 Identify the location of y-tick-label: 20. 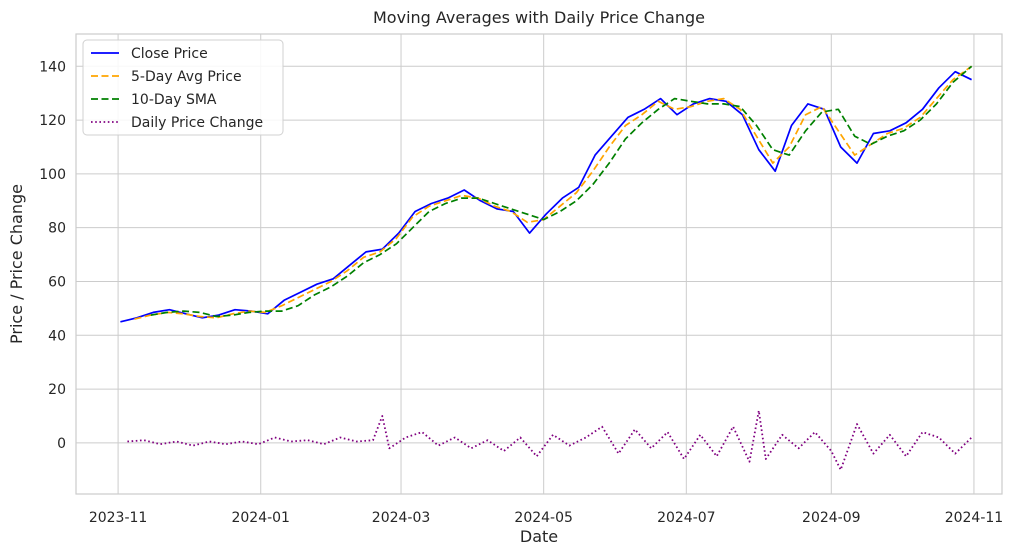
(57, 390).